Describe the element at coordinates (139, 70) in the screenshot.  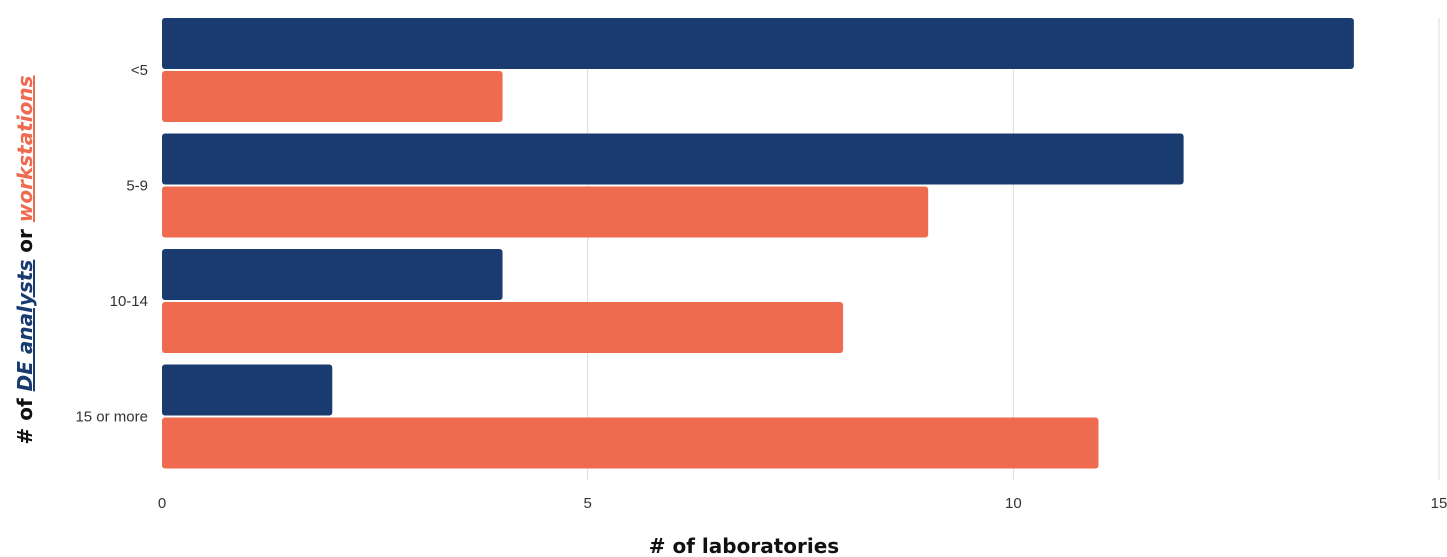
I see `y-tick-label: <5` at that location.